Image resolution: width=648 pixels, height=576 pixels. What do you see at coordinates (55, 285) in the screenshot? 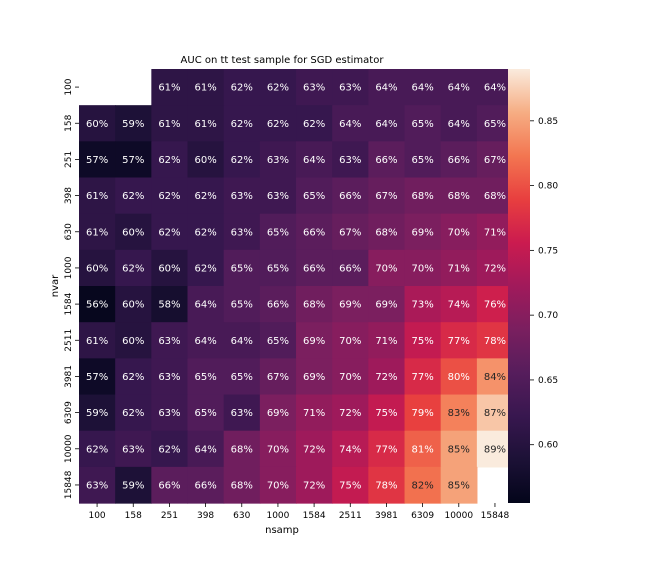
I see `y-axis-label: nvar` at bounding box center [55, 285].